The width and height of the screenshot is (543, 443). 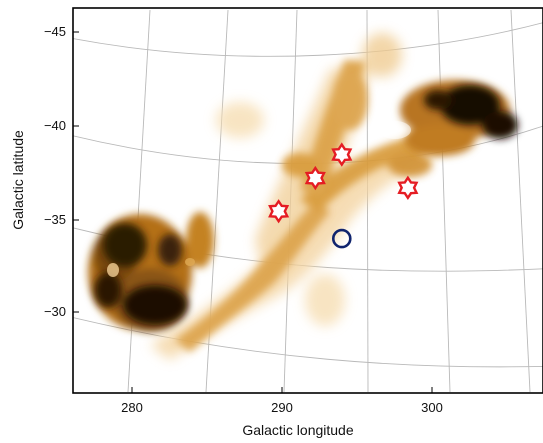 I want to click on y-tick-label: −35, so click(x=55, y=219).